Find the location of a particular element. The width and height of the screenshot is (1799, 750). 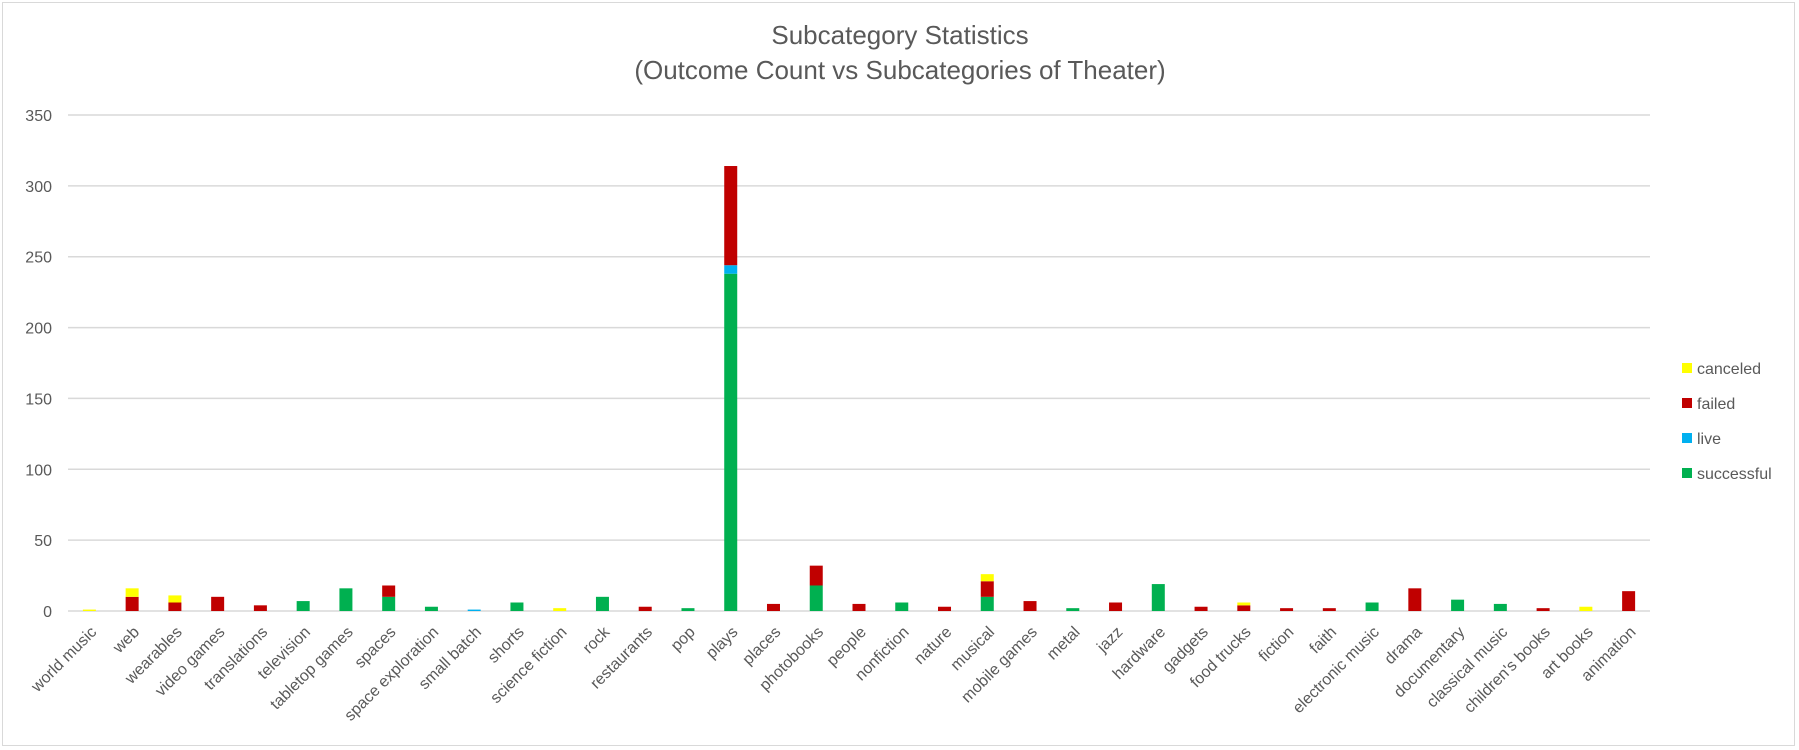

legend-swatch-live is located at coordinates (1687, 438).